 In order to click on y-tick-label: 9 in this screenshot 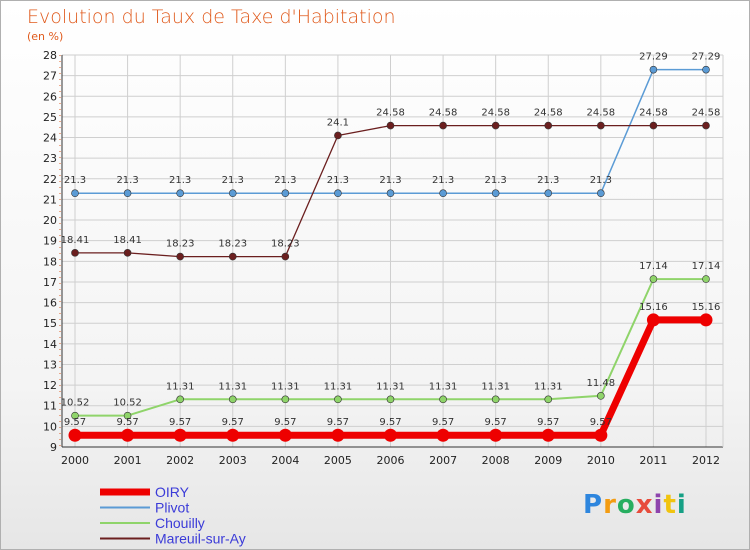, I will do `click(53, 447)`.